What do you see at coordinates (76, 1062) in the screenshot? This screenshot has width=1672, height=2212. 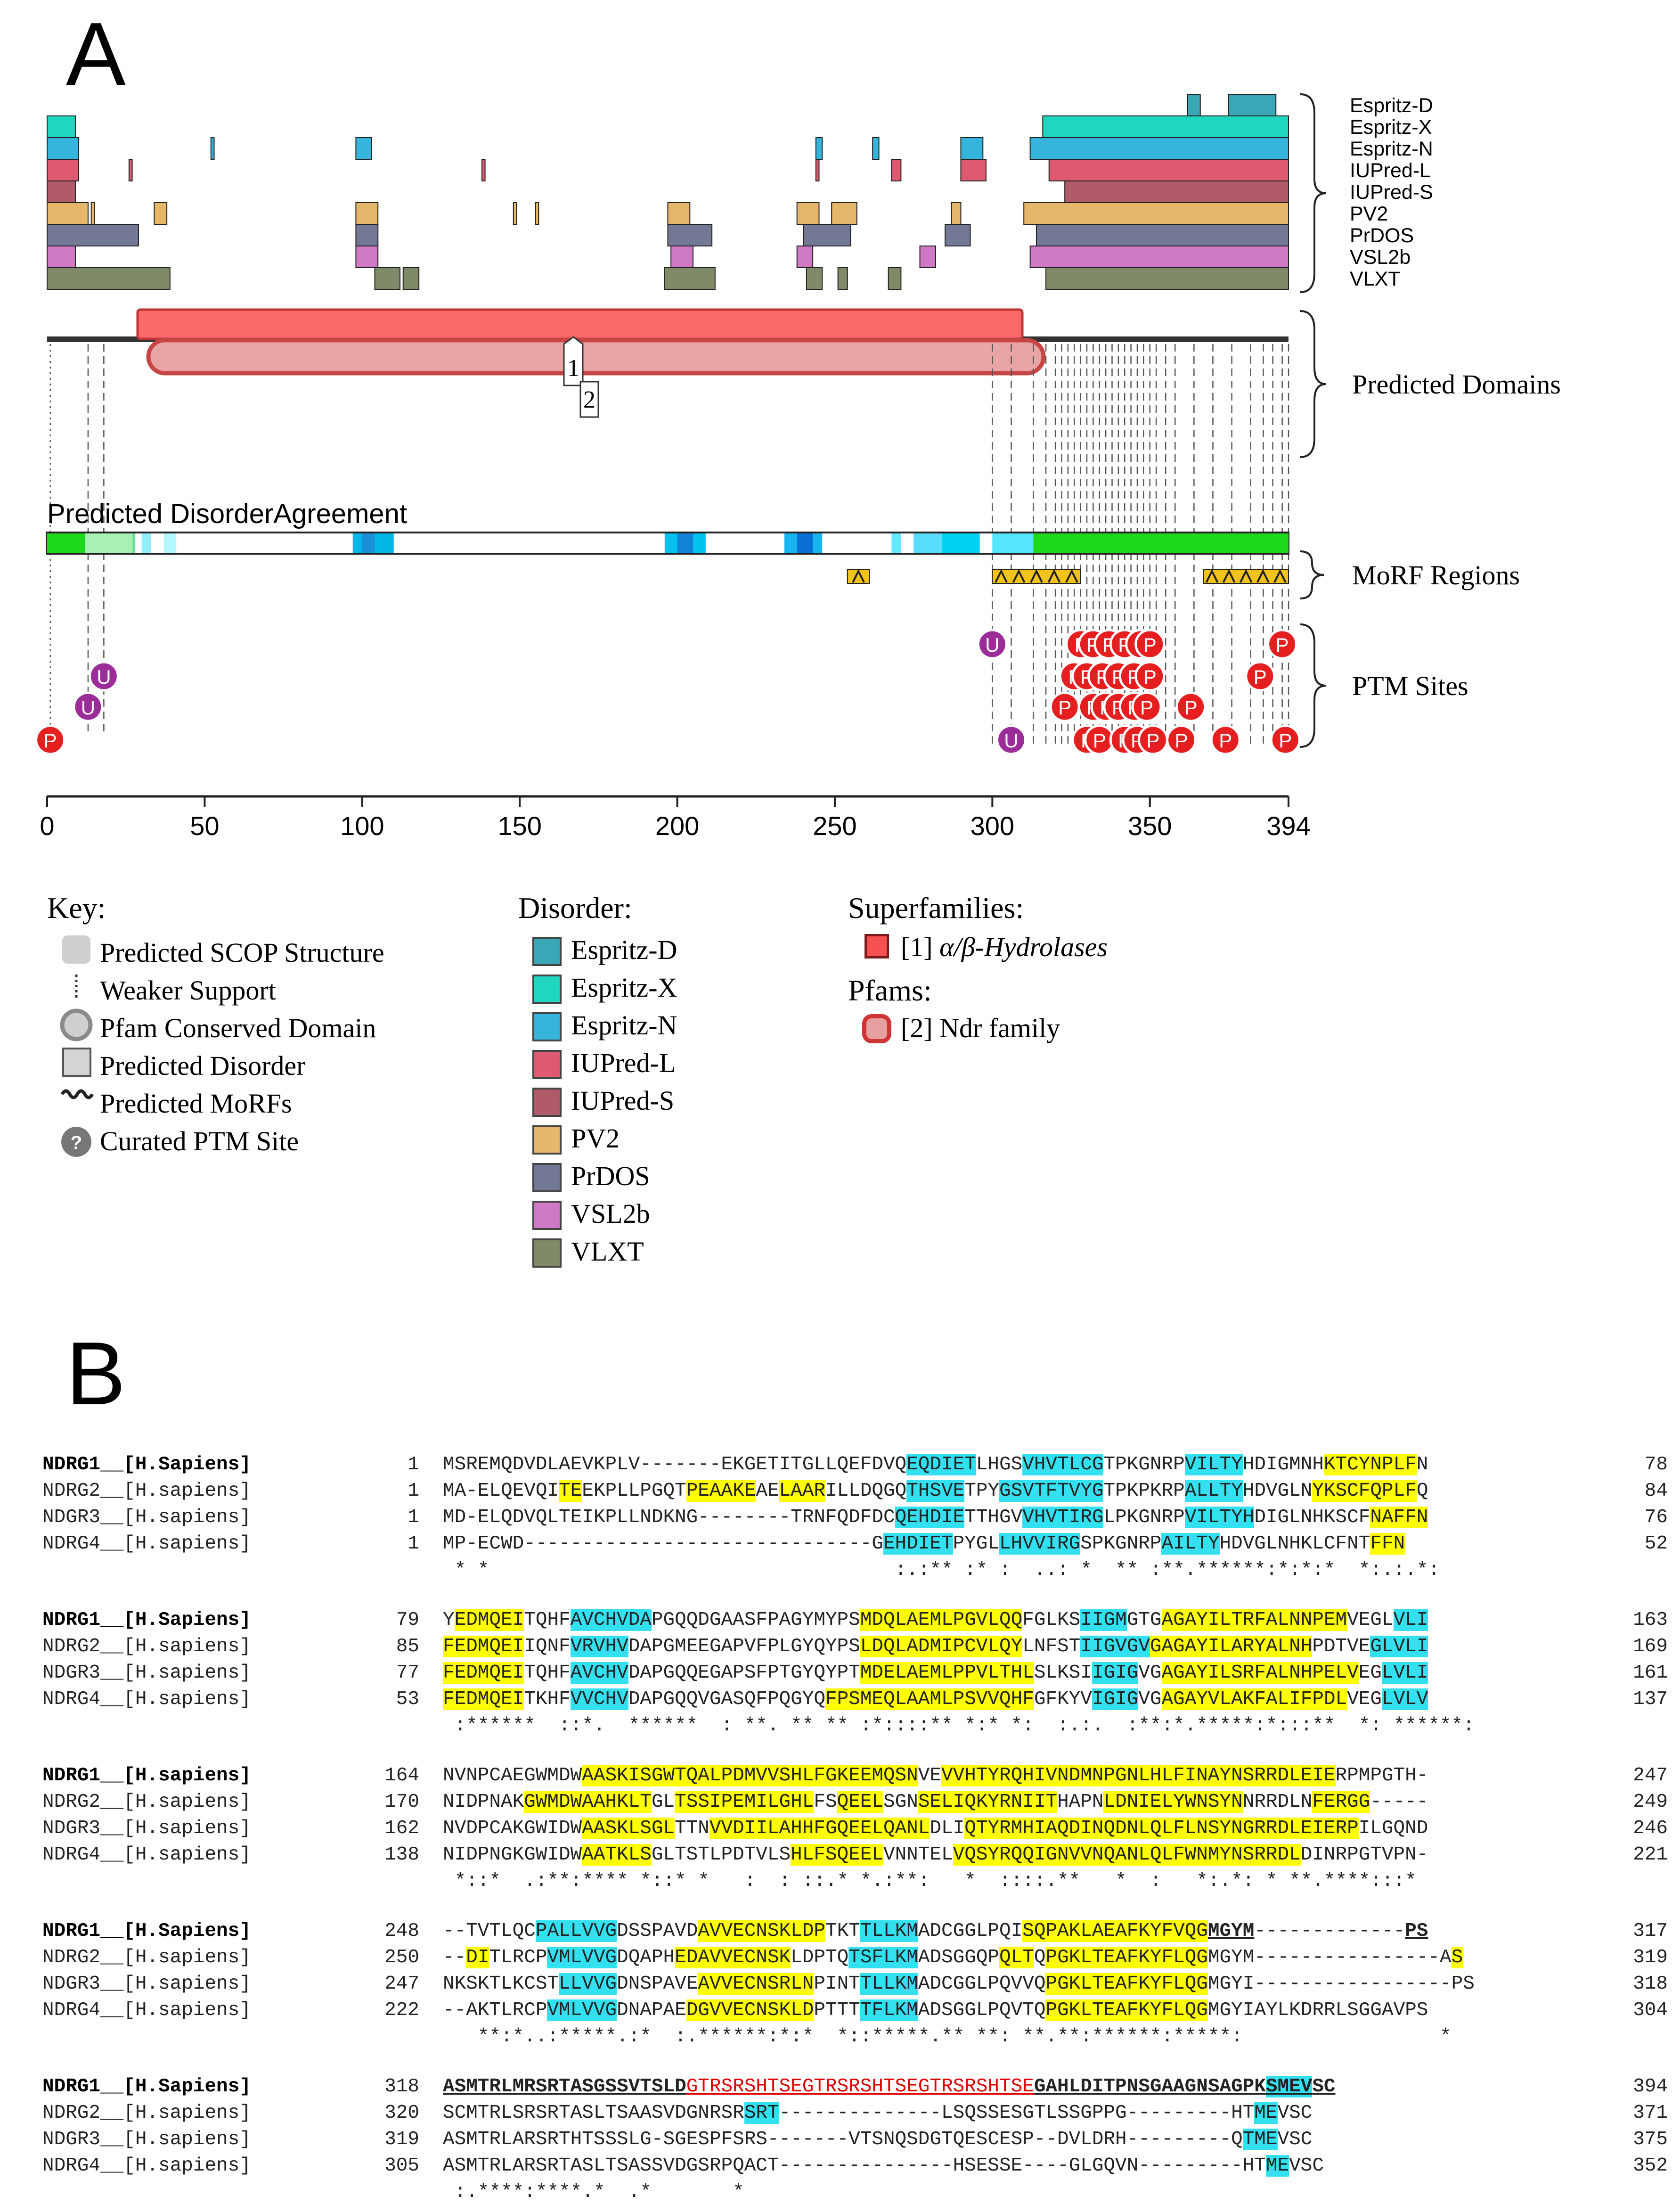 I see `predicted-disorder-swatch` at bounding box center [76, 1062].